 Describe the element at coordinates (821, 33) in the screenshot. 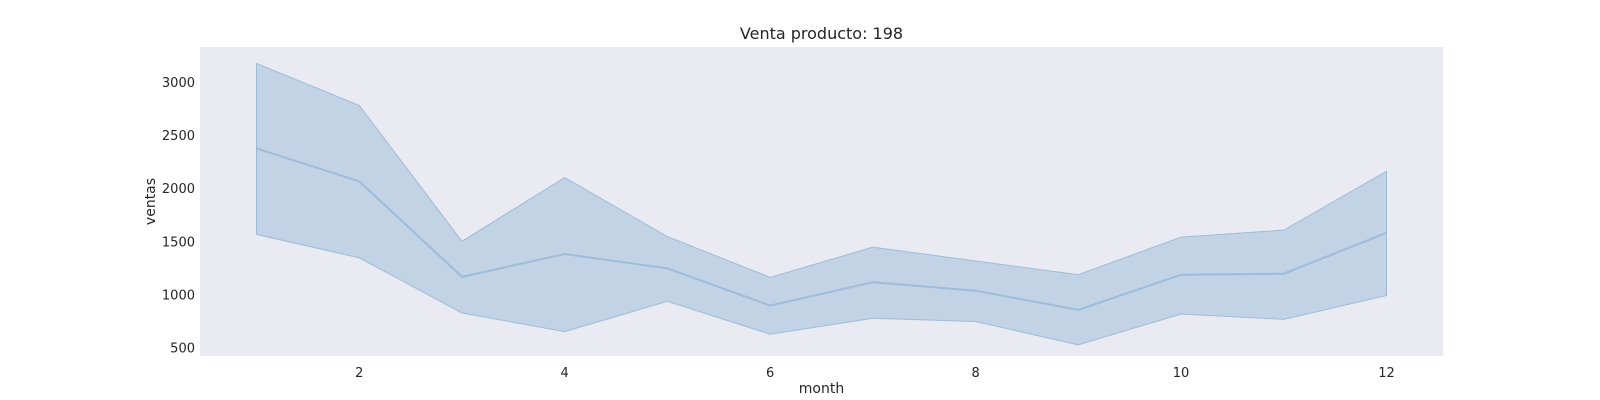

I see `chart-title: Venta producto: 198` at that location.